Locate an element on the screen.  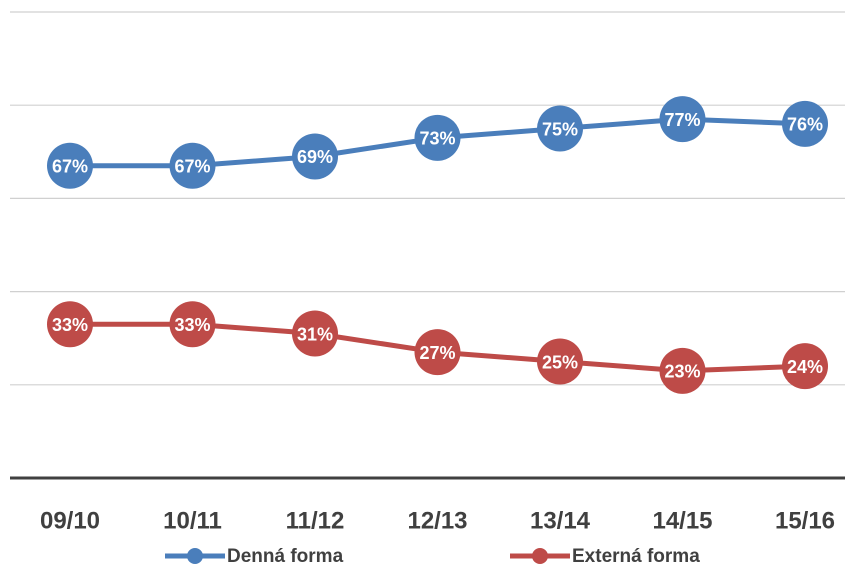
data-label: 25% is located at coordinates (560, 362).